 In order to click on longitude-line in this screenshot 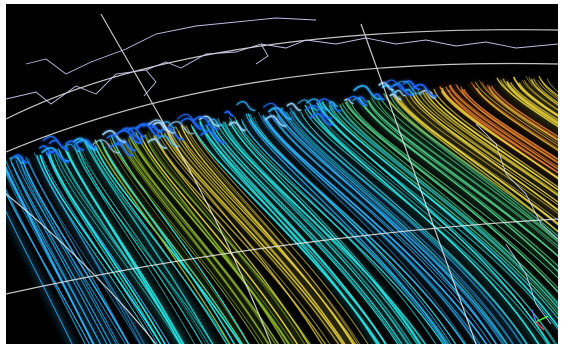, I will do `click(81, 268)`.